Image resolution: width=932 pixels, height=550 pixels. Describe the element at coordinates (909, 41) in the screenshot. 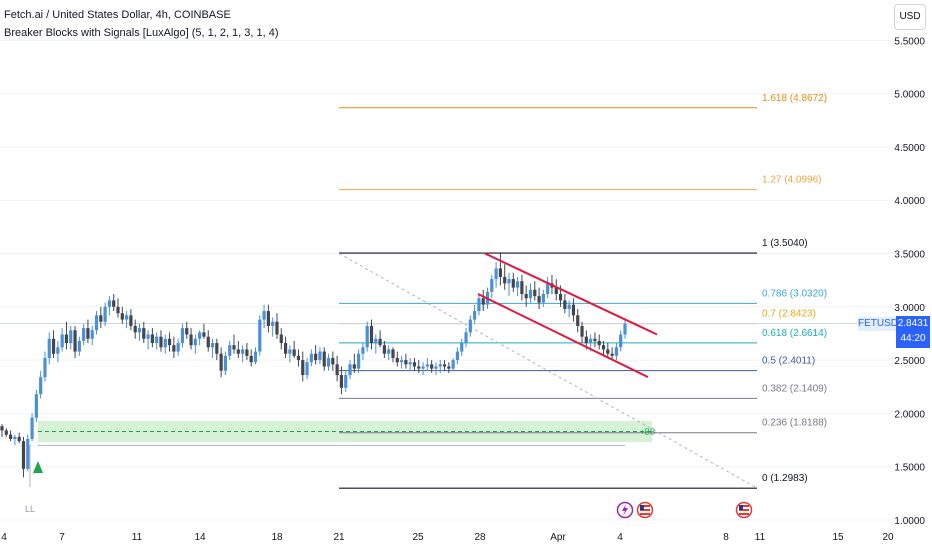

I see `price-tick-label: 5.5000` at that location.